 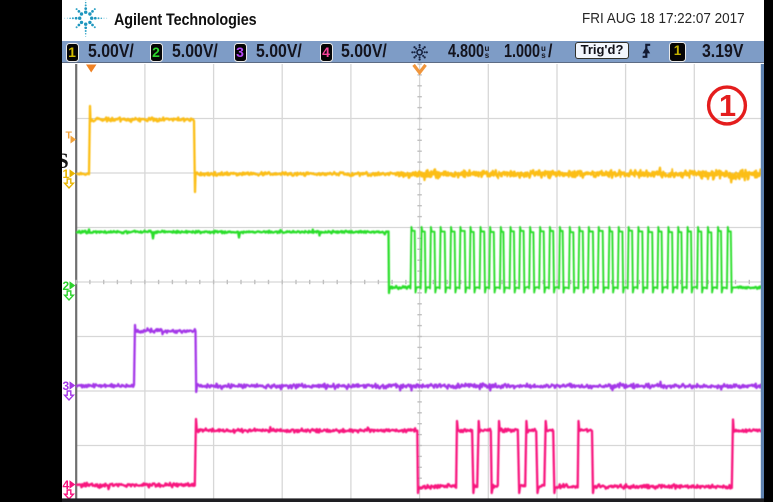 What do you see at coordinates (66, 485) in the screenshot?
I see `svg-text: 4` at bounding box center [66, 485].